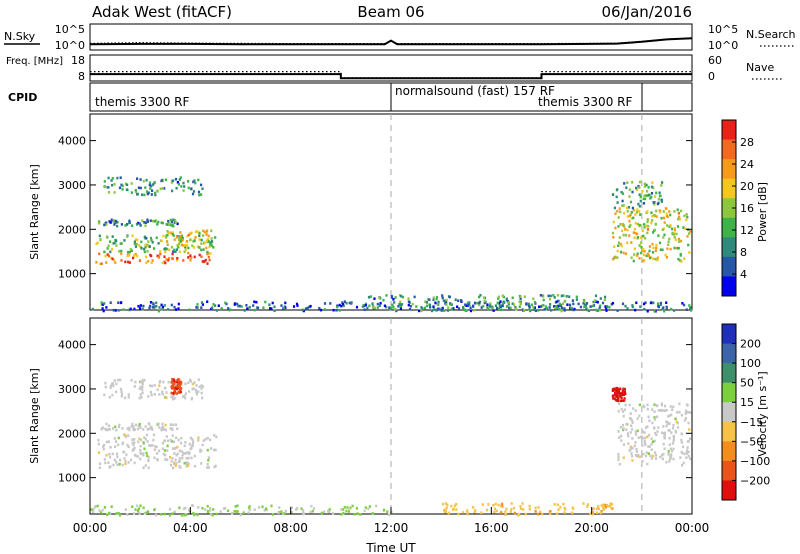 The width and height of the screenshot is (800, 554). I want to click on power-ylabel: Slant Range [km], so click(34, 212).